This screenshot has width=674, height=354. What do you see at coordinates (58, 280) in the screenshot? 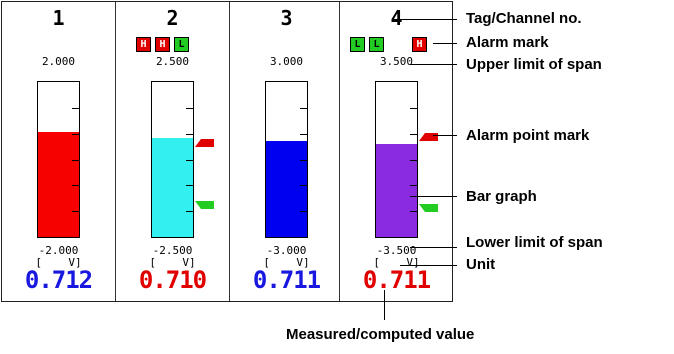
I see `measured-value: 0.712` at bounding box center [58, 280].